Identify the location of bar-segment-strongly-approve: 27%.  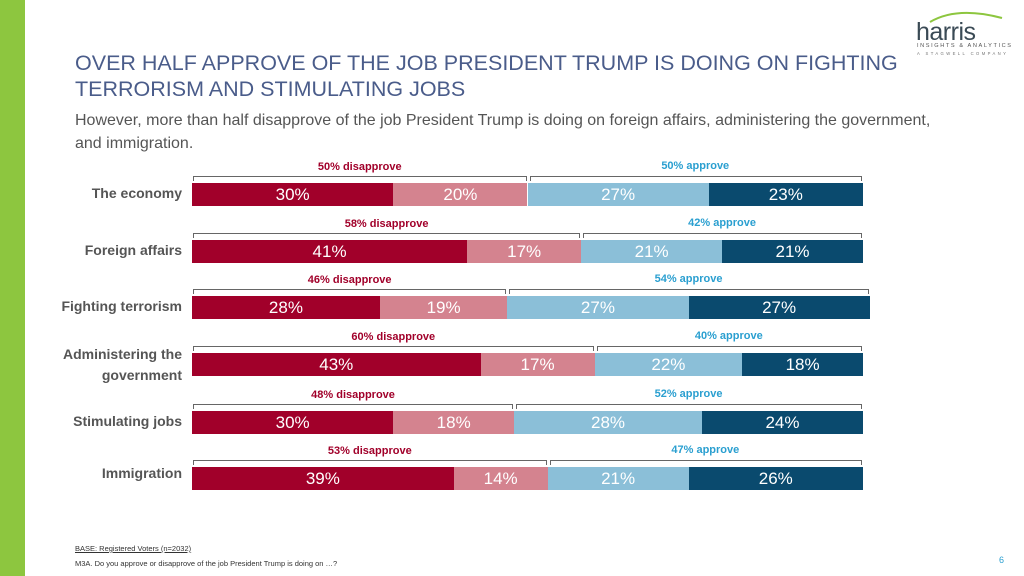
(779, 307).